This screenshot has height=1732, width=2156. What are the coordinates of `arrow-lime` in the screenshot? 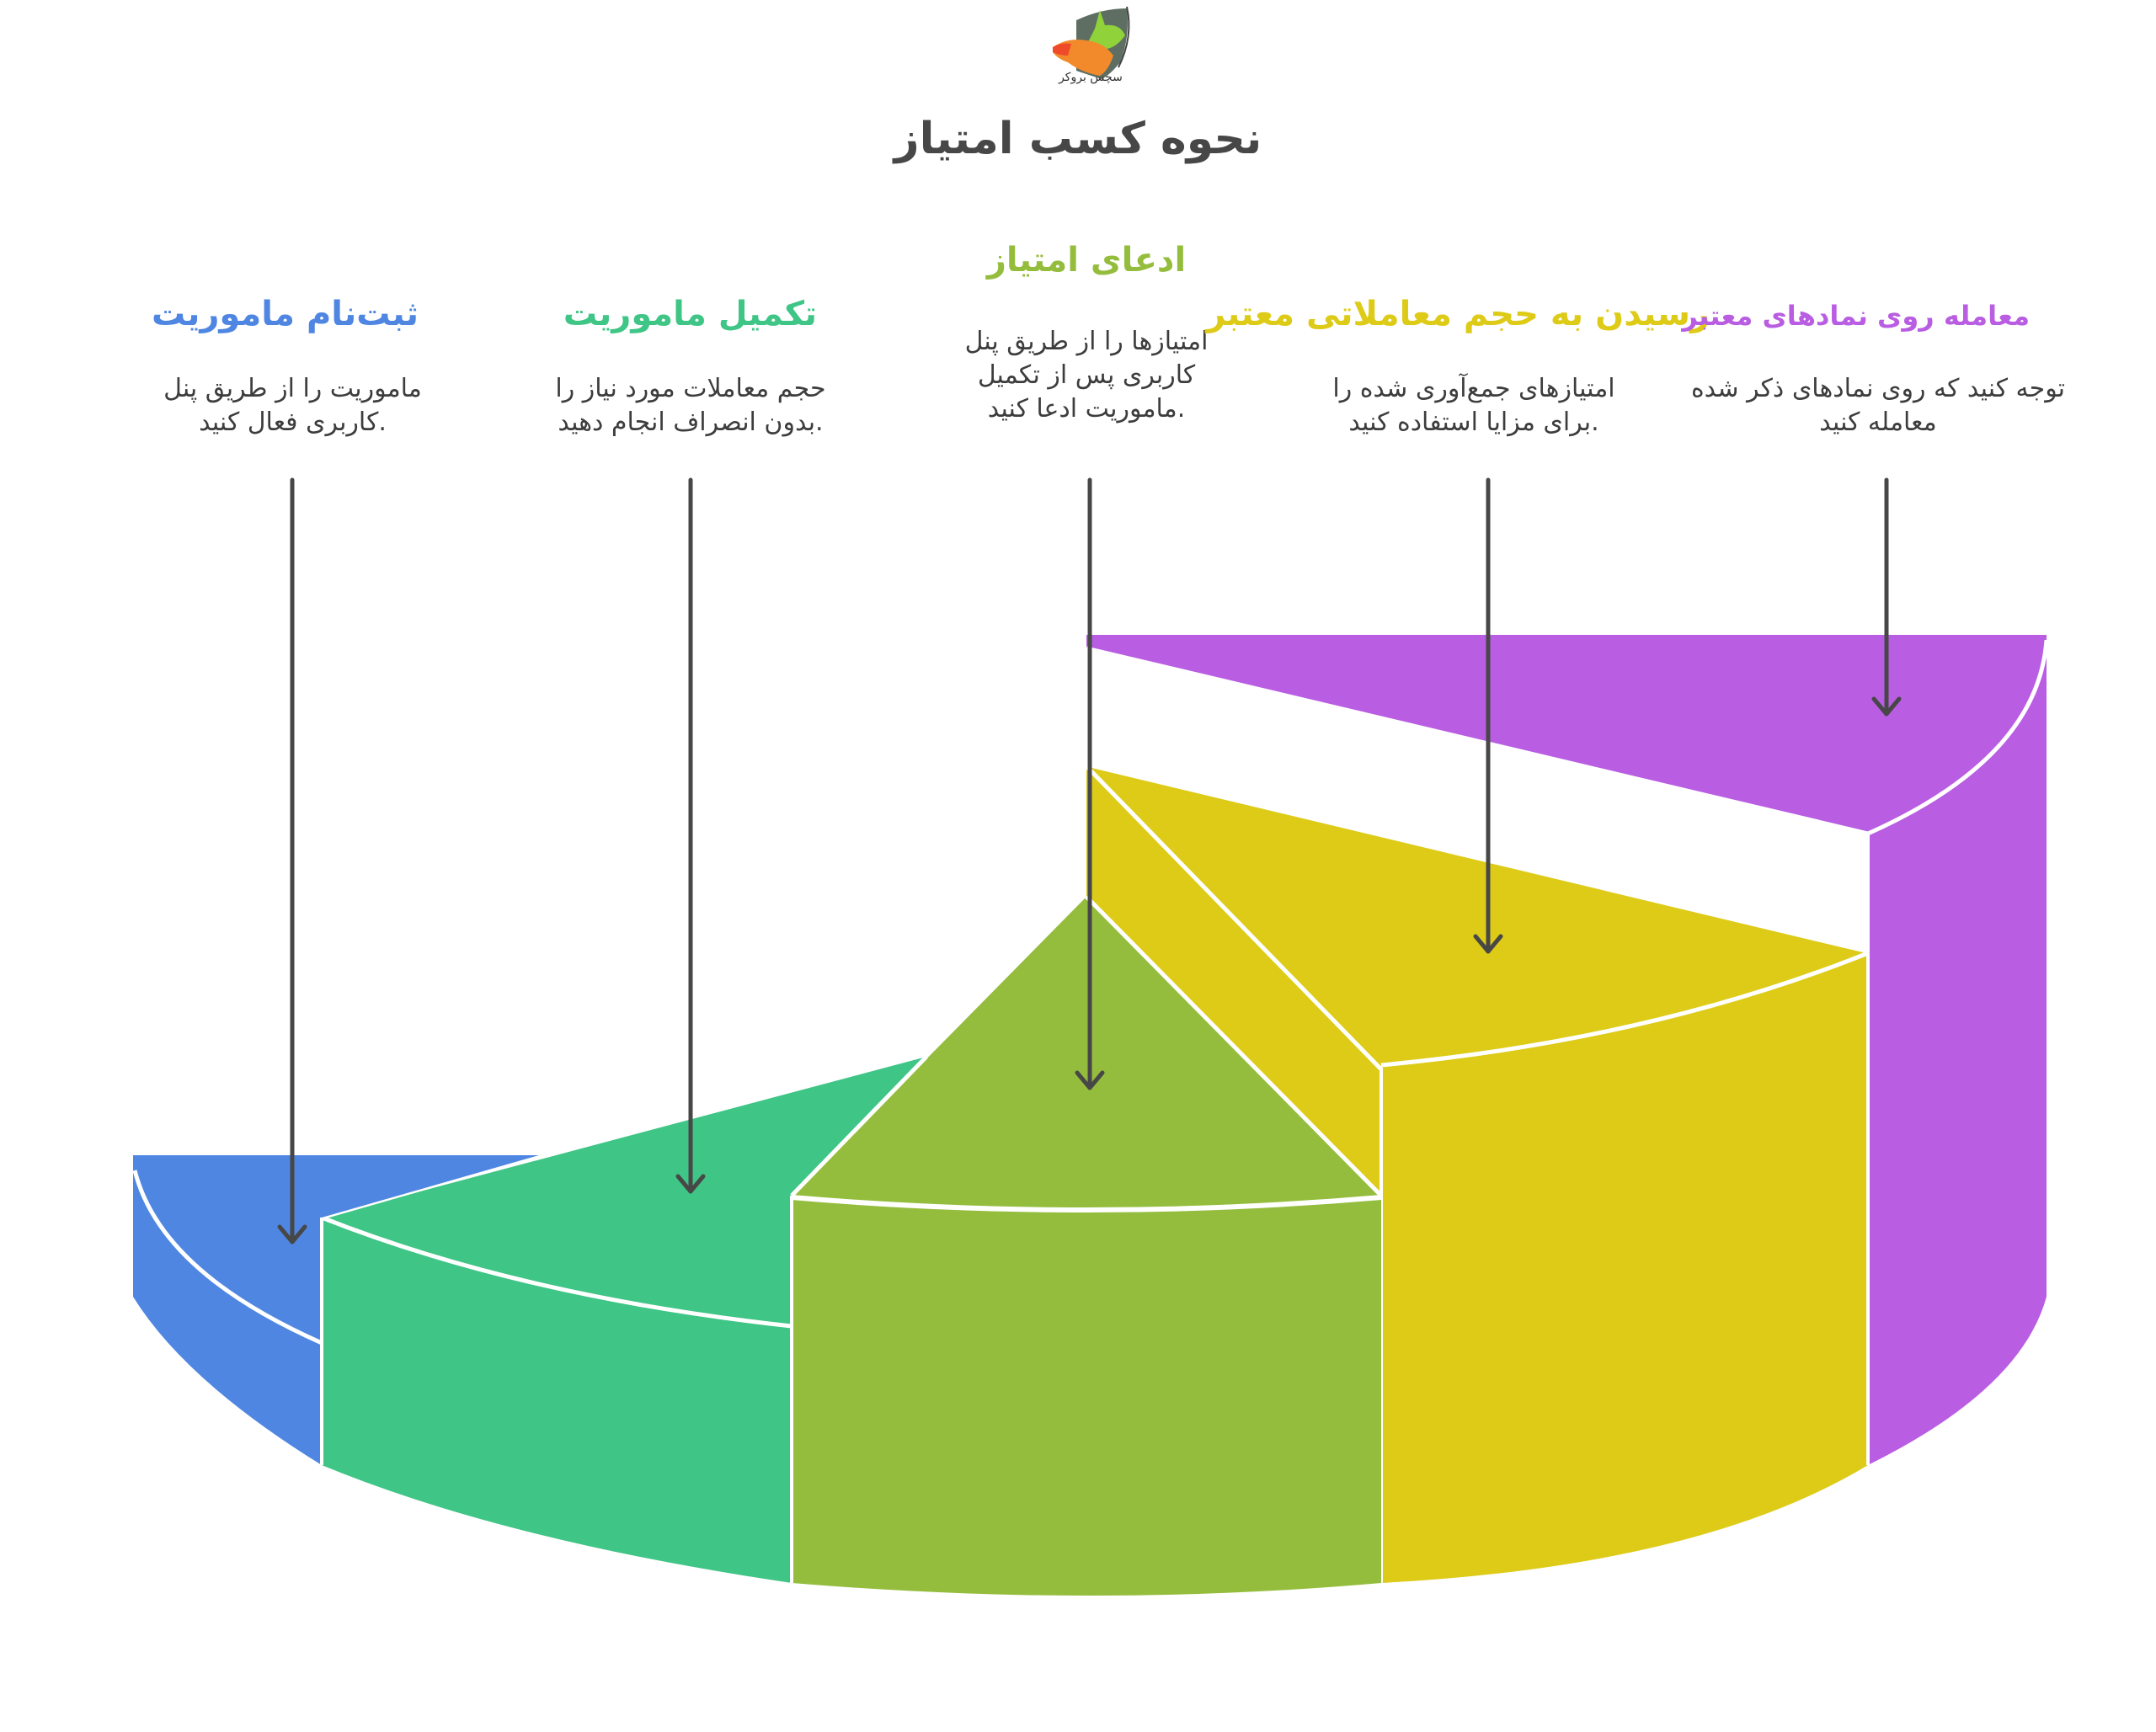 It's located at (1090, 783).